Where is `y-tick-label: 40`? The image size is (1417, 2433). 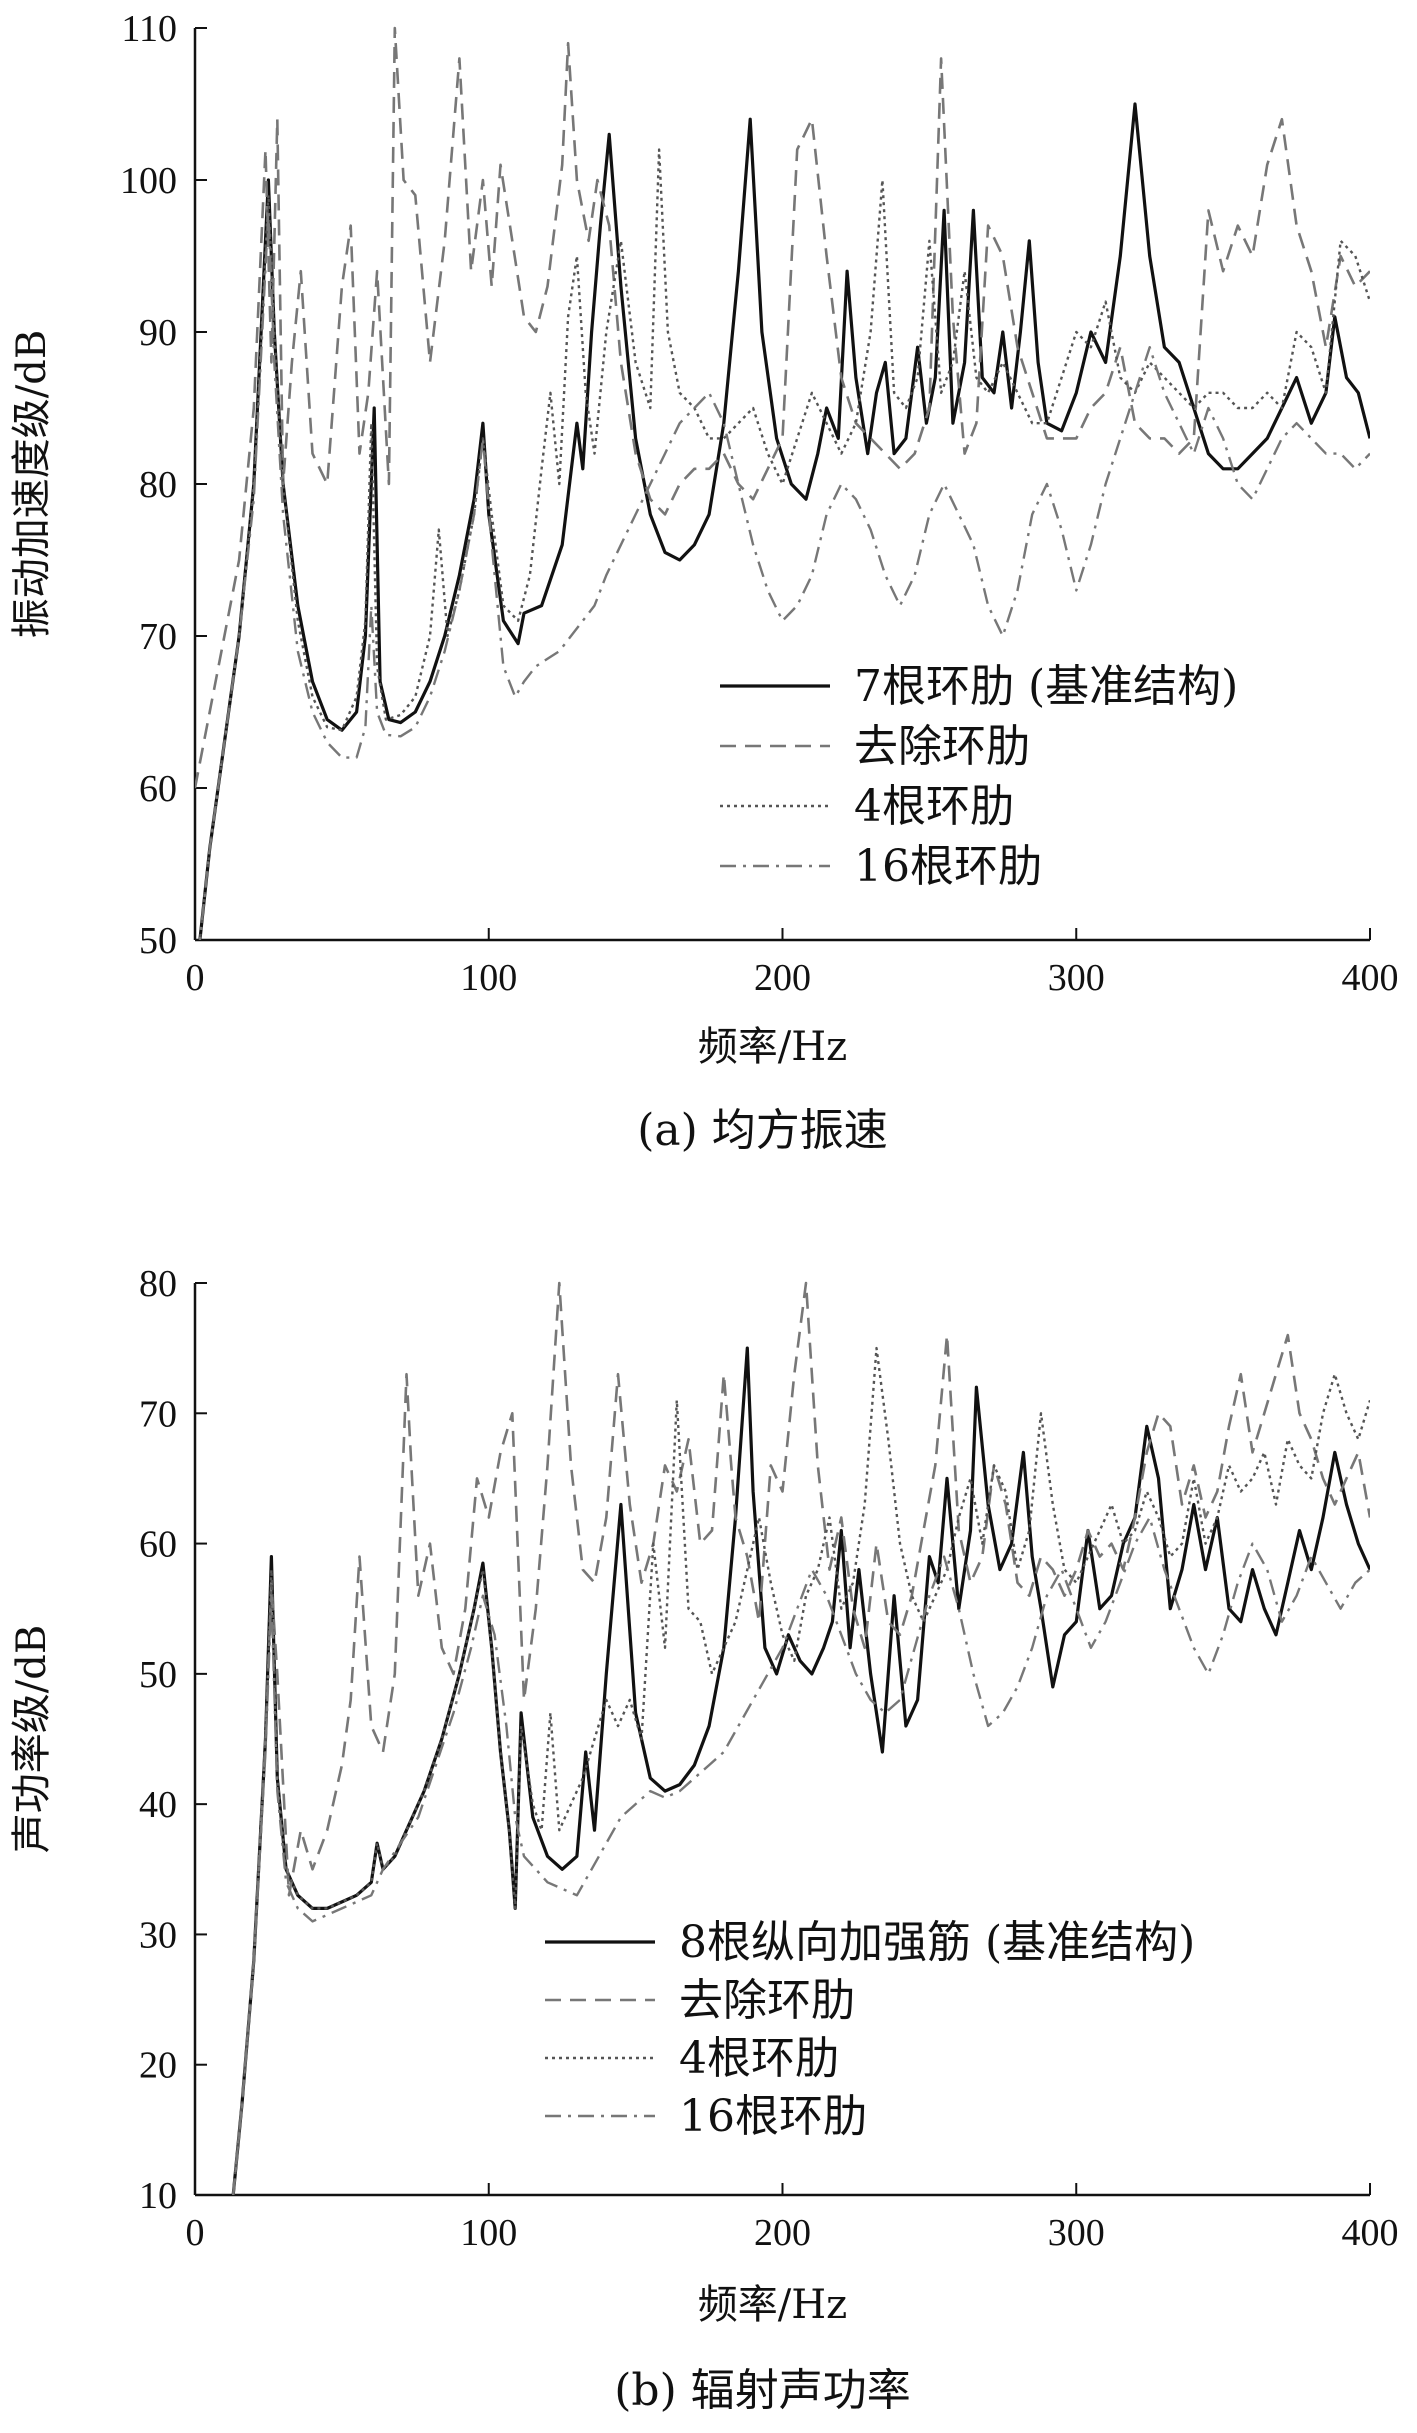 y-tick-label: 40 is located at coordinates (158, 1805).